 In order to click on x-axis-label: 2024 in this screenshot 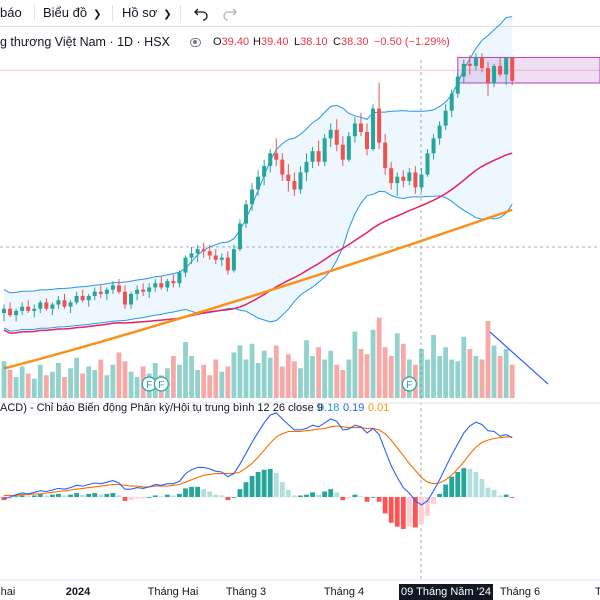, I will do `click(78, 592)`.